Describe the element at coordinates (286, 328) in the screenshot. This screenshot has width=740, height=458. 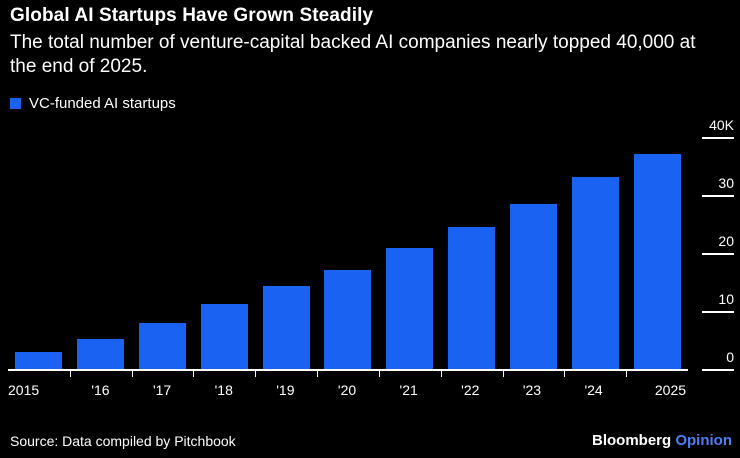
I see `bar-'19` at that location.